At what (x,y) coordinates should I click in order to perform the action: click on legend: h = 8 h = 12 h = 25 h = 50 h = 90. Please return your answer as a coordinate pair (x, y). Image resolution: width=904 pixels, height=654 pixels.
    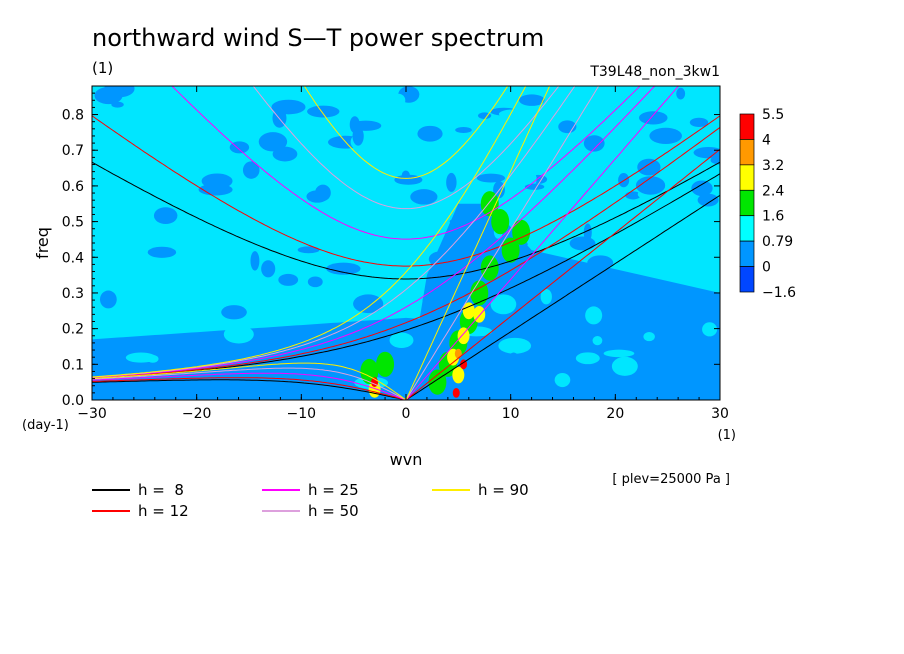
    Looking at the image, I should click on (310, 500).